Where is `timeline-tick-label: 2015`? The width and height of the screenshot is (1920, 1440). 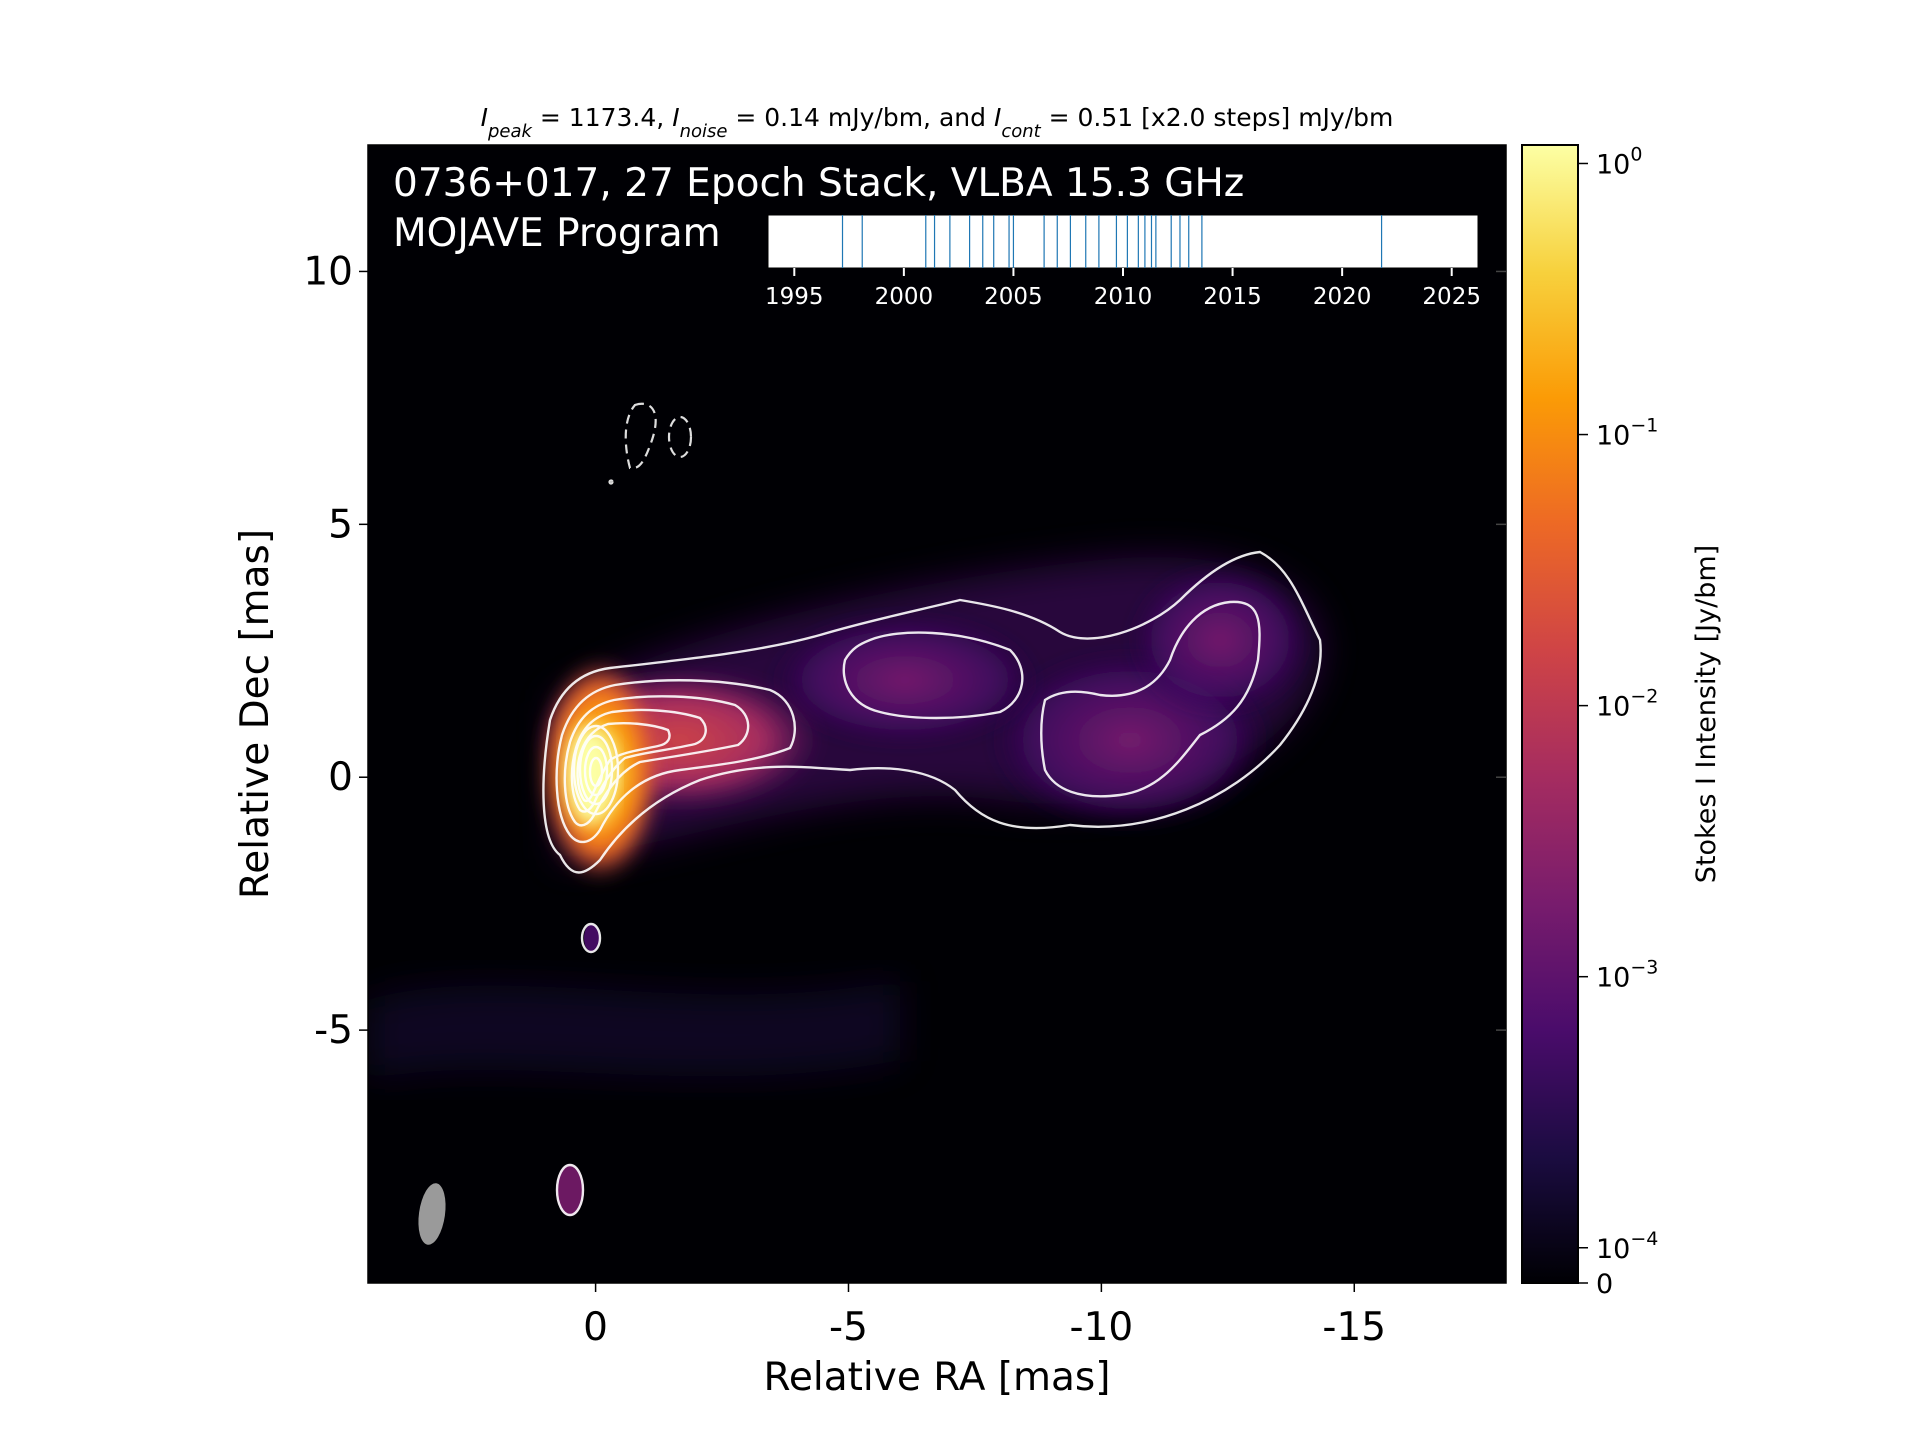 timeline-tick-label: 2015 is located at coordinates (1232, 297).